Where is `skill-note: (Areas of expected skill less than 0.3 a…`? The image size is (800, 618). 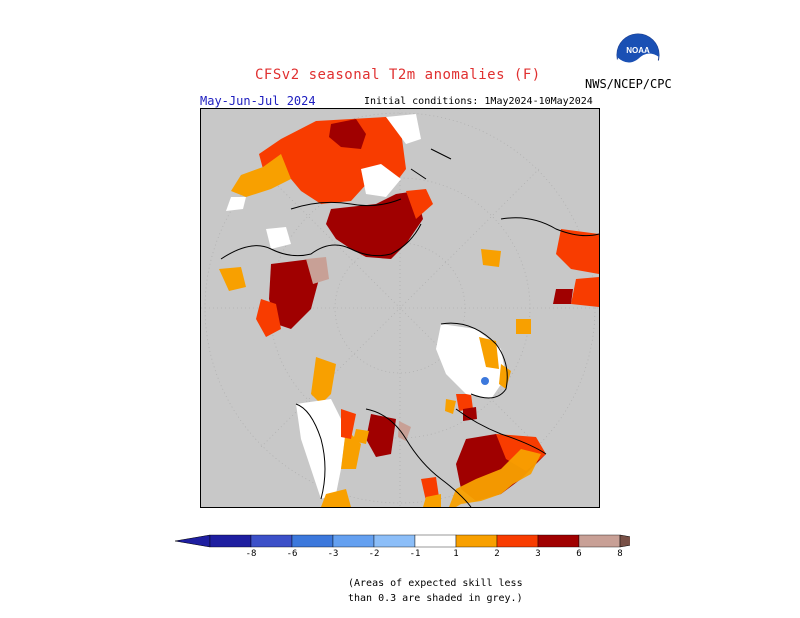 skill-note: (Areas of expected skill less than 0.3 a… is located at coordinates (435, 591).